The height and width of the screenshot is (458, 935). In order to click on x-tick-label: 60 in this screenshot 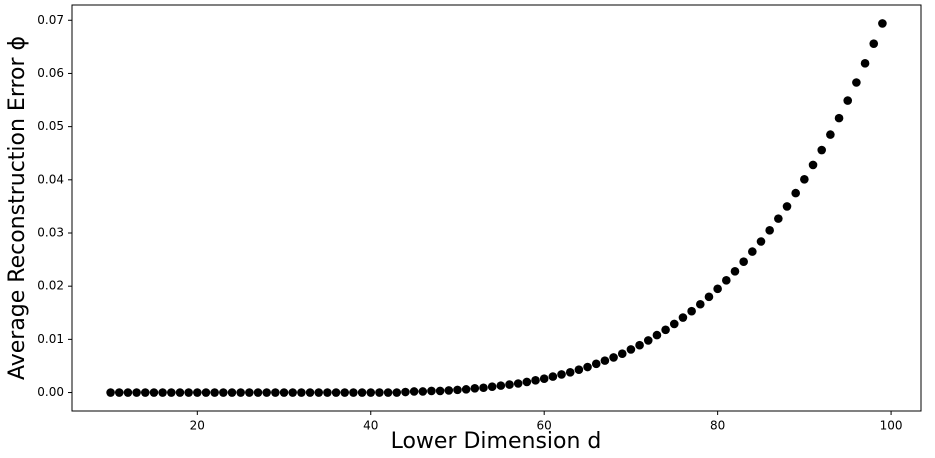, I will do `click(544, 426)`.